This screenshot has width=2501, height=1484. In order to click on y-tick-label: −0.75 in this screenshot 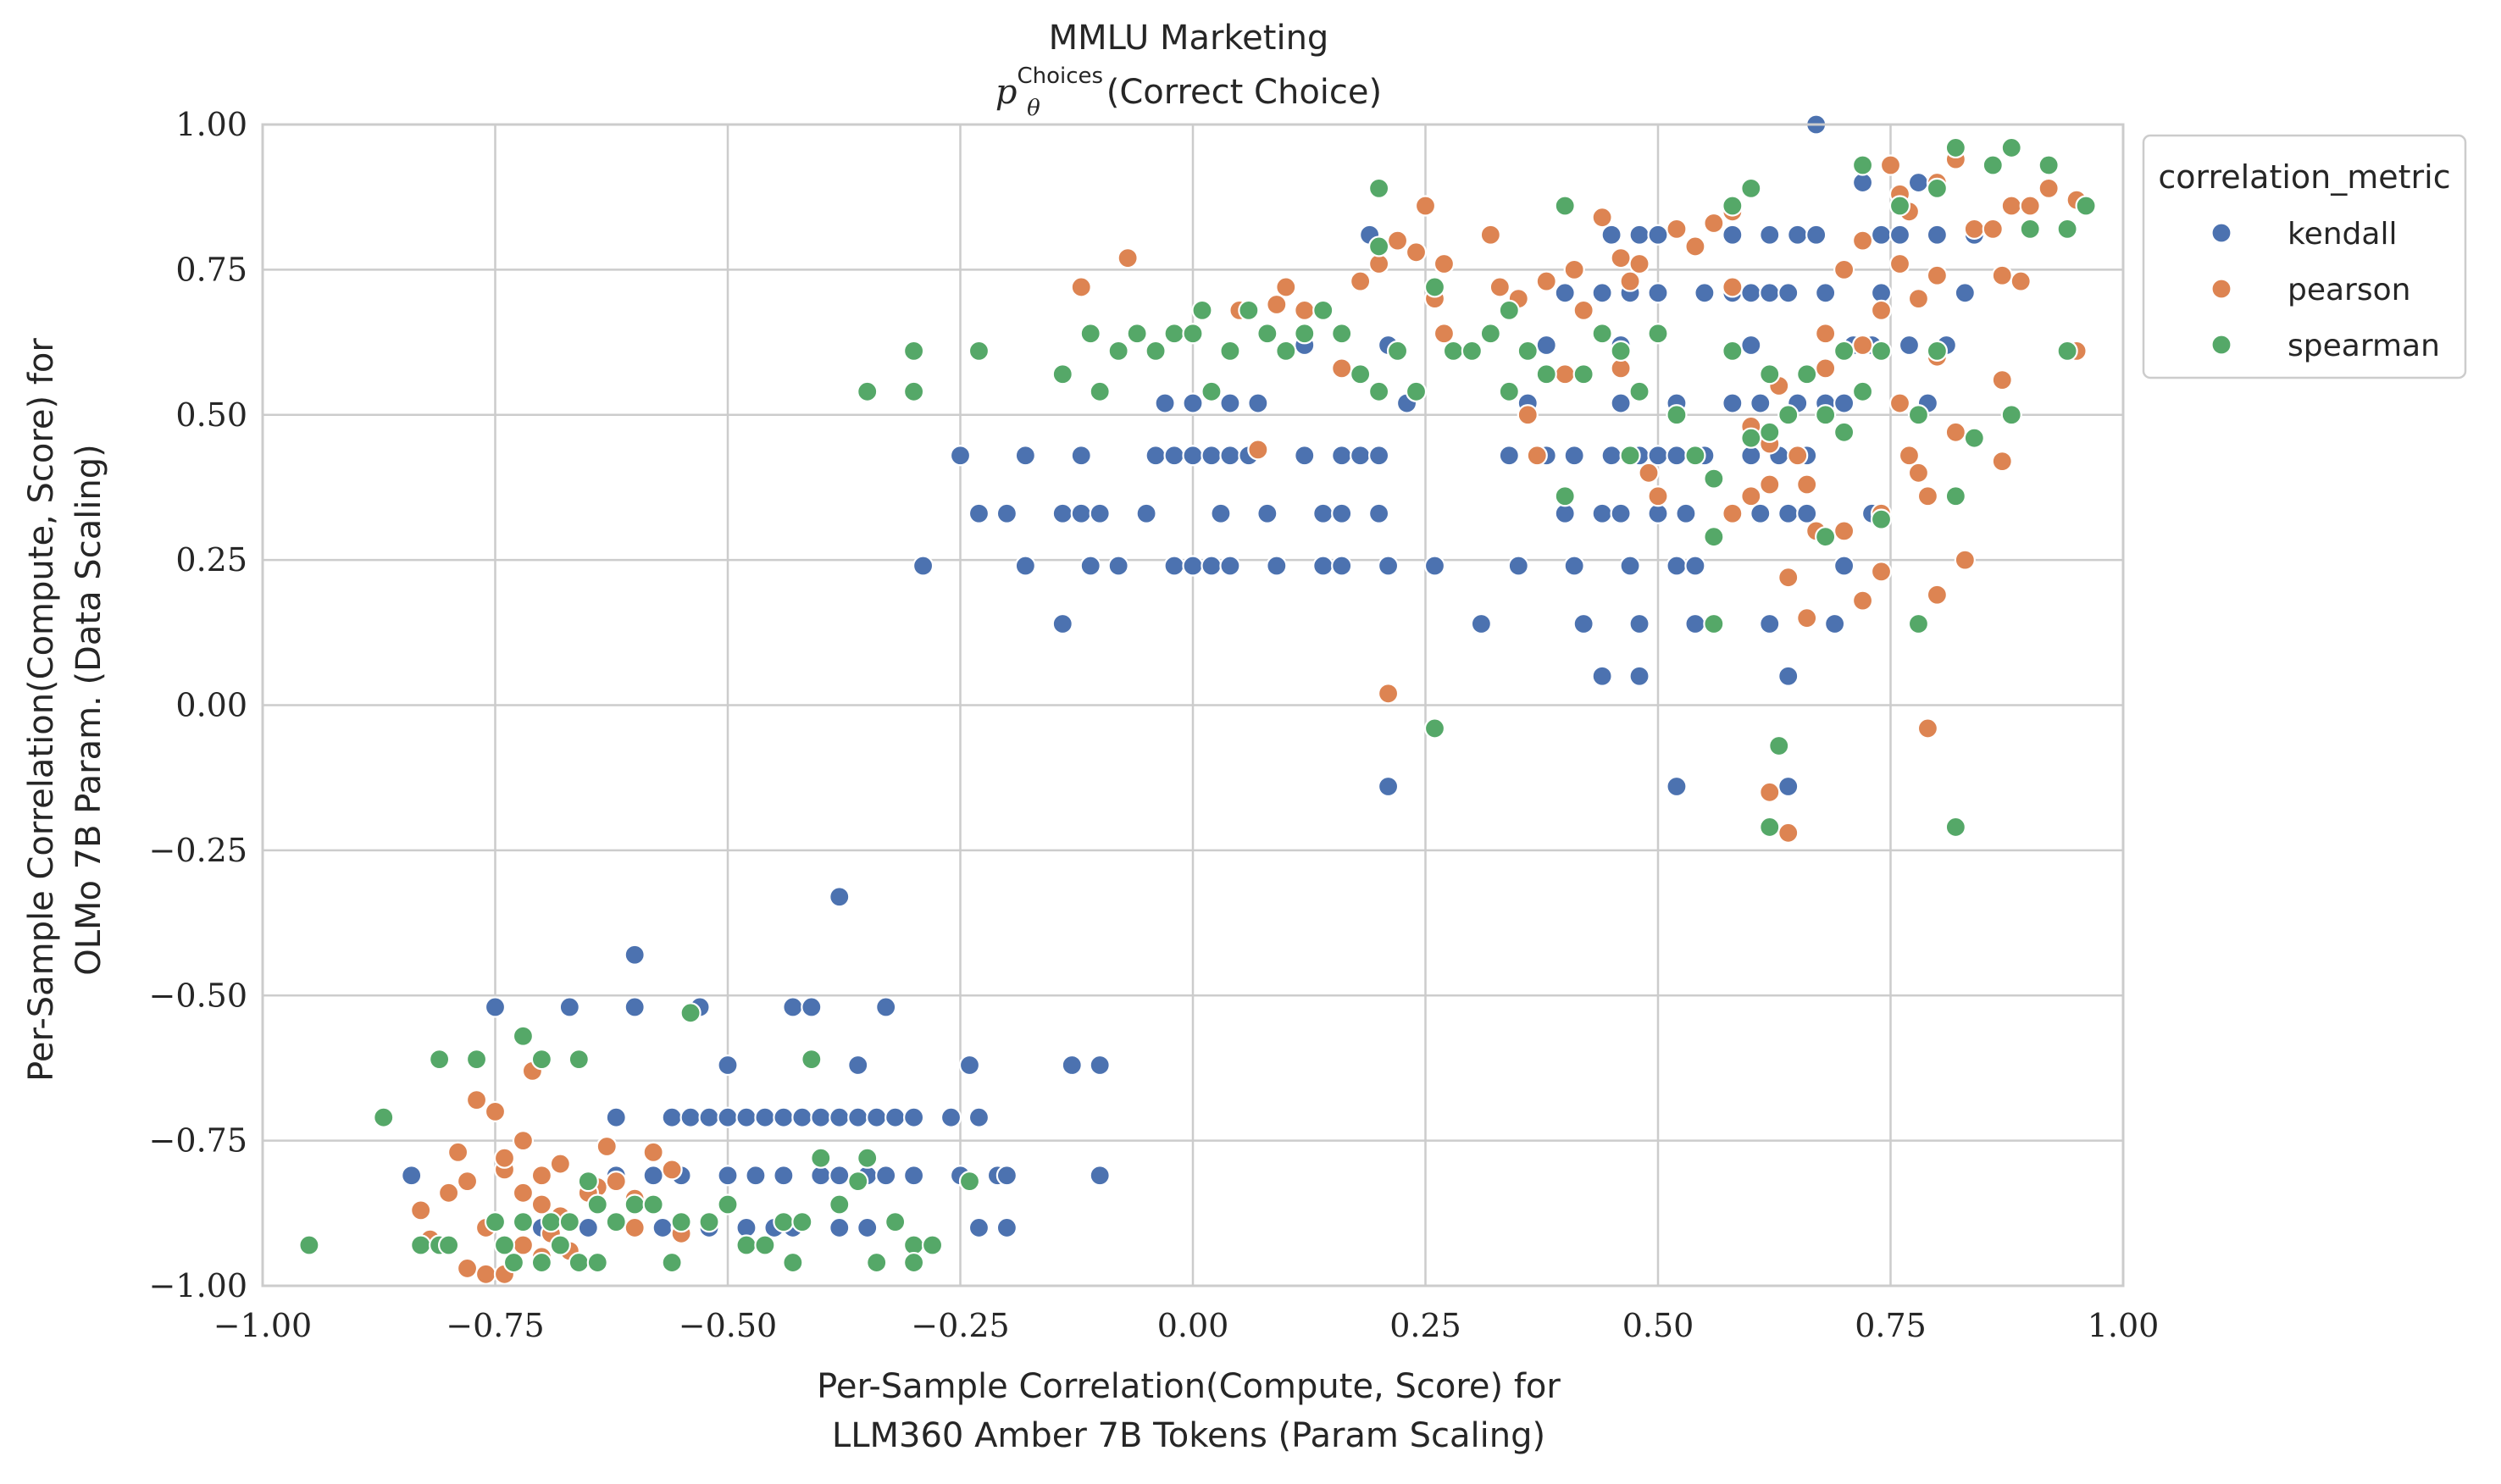, I will do `click(198, 1141)`.